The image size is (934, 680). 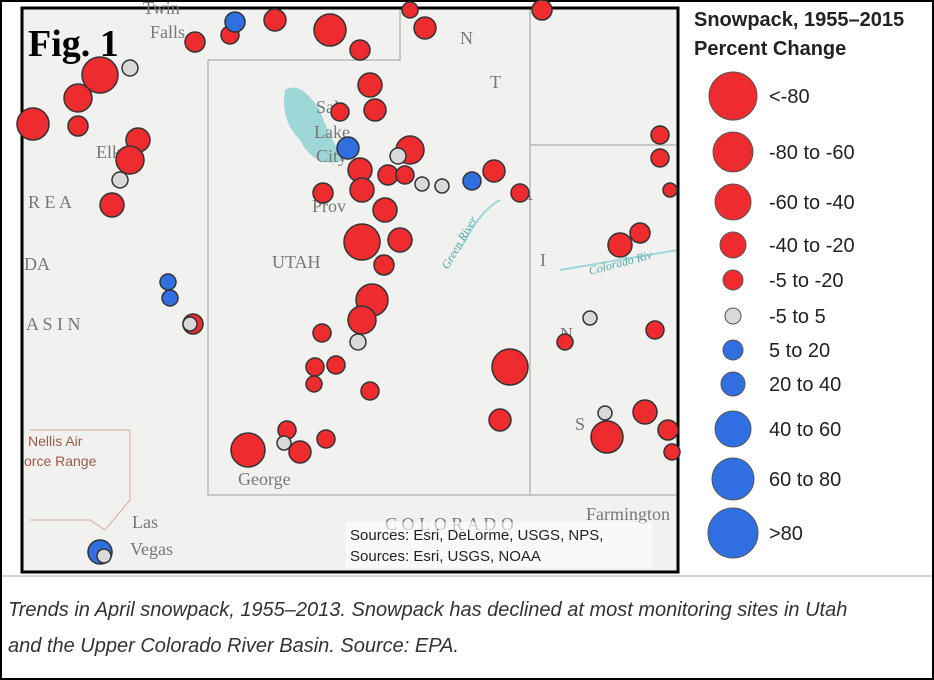 I want to click on map-label: Lake, so click(x=332, y=132).